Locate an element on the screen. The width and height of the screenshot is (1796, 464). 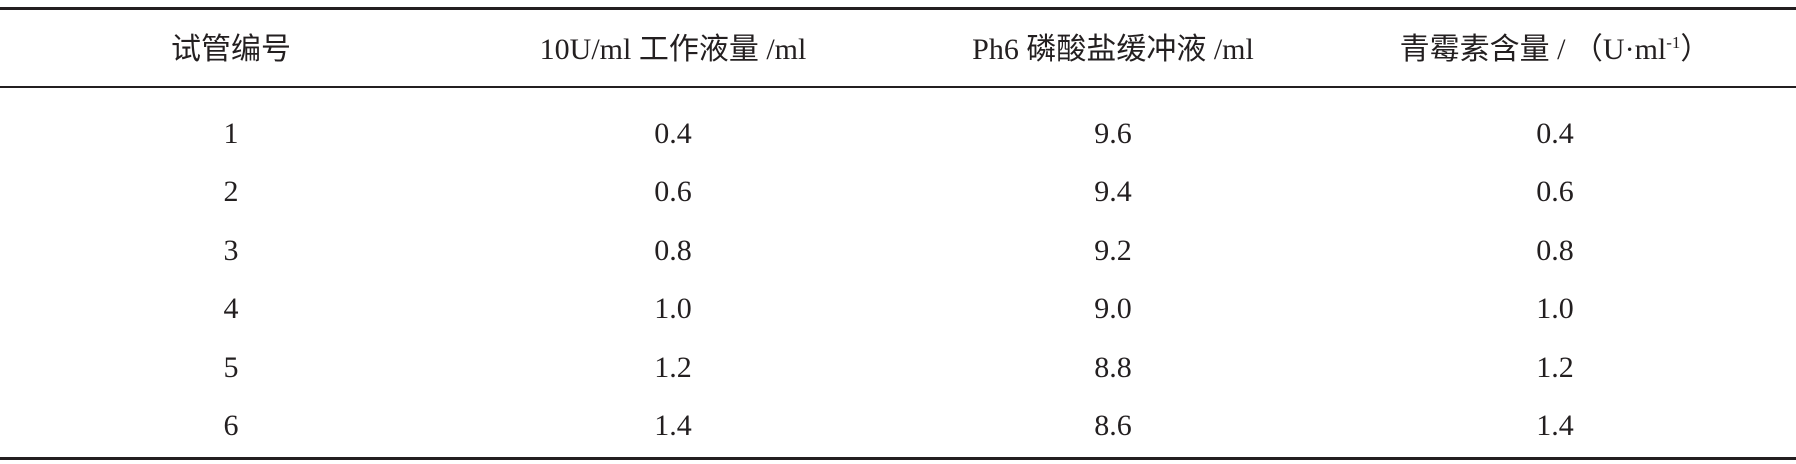
table-cell: 2 is located at coordinates (231, 192).